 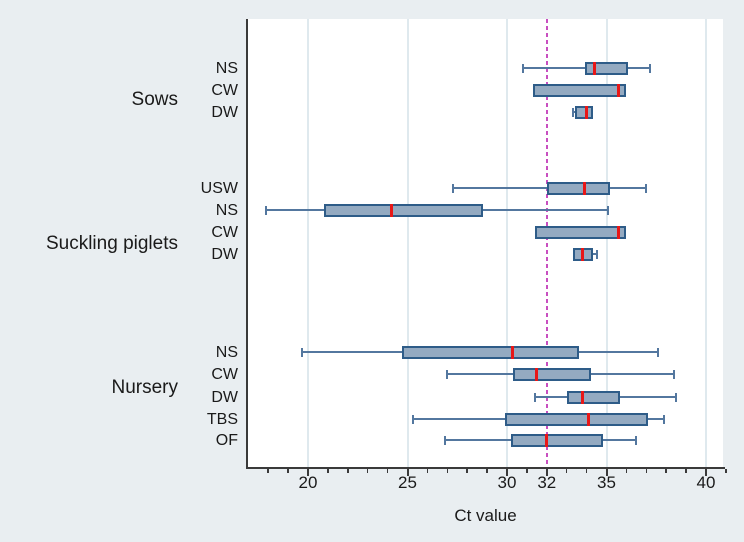 I want to click on row-label-nursery-tbs: TBS, so click(x=222, y=419).